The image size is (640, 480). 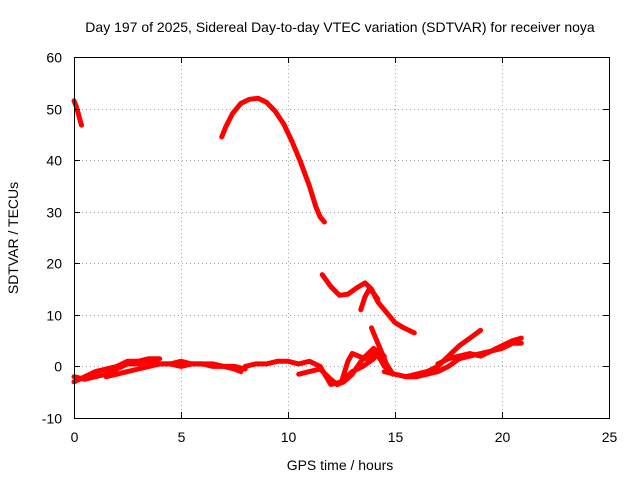 I want to click on y-tick-label: 40, so click(x=54, y=161).